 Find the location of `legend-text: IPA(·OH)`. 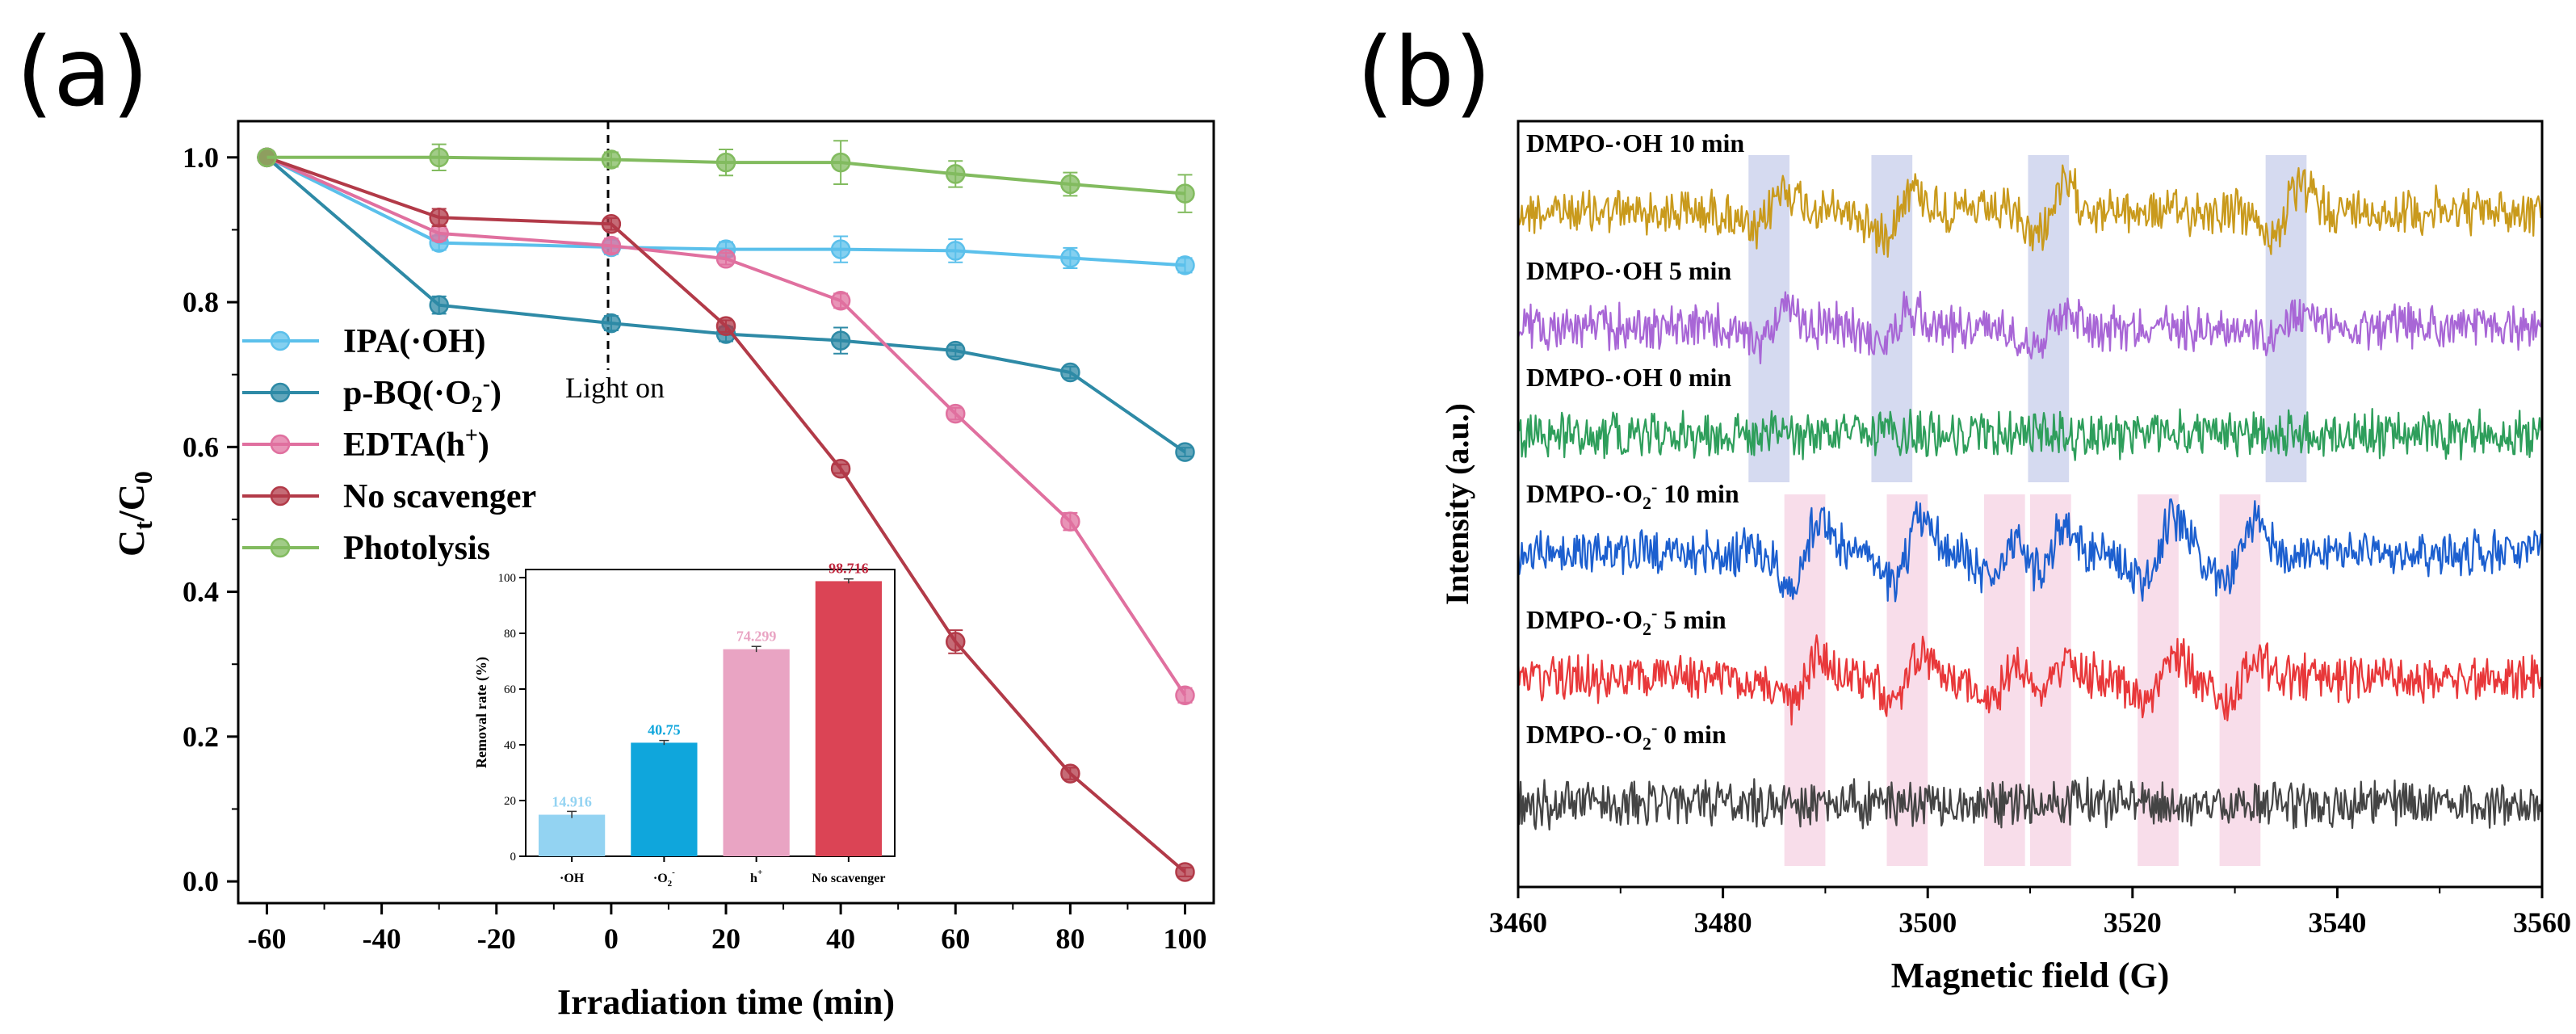

legend-text: IPA(·OH) is located at coordinates (415, 342).